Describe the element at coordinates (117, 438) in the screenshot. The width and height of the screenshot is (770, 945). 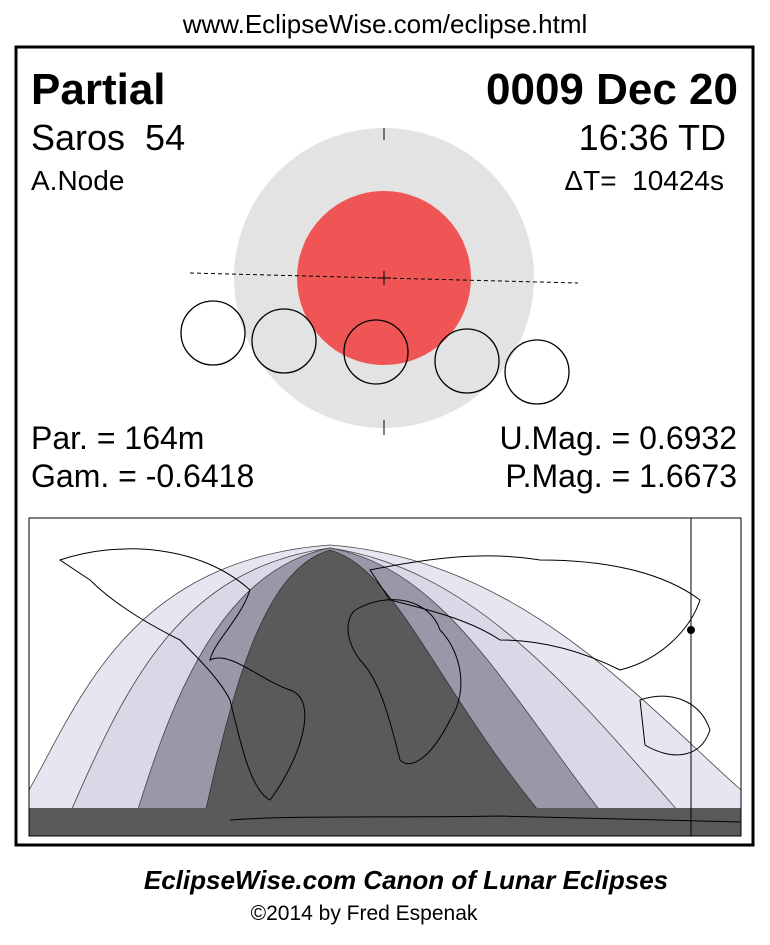
I see `duration: Par. = 164m` at that location.